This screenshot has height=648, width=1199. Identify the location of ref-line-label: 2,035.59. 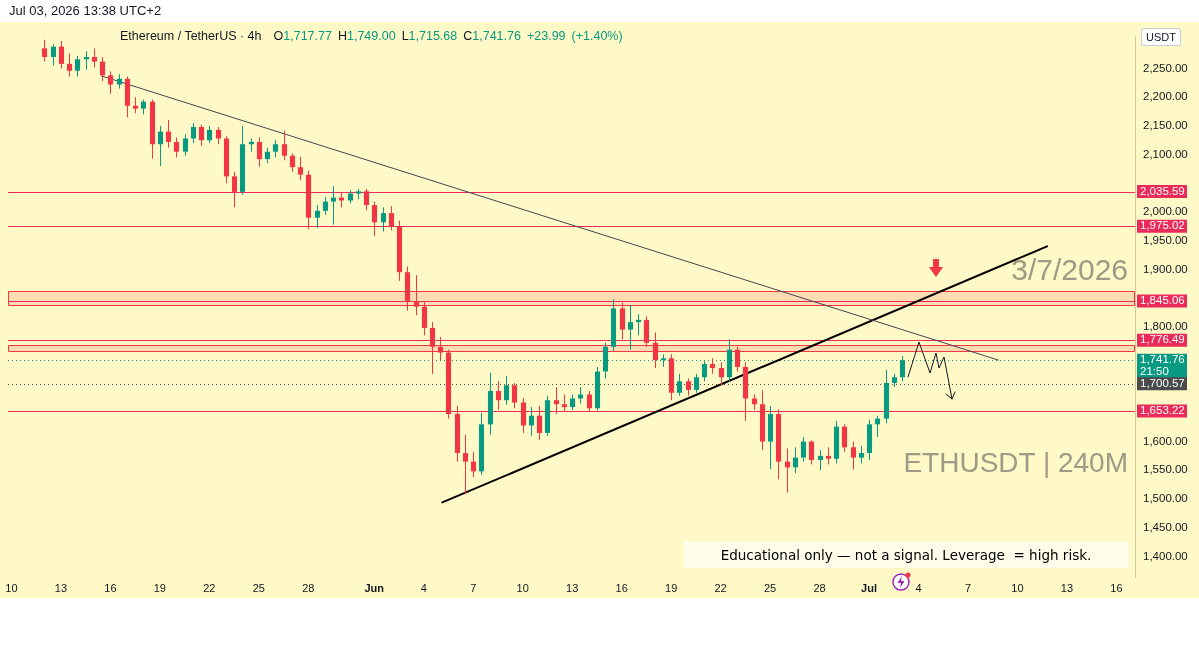
(1162, 190).